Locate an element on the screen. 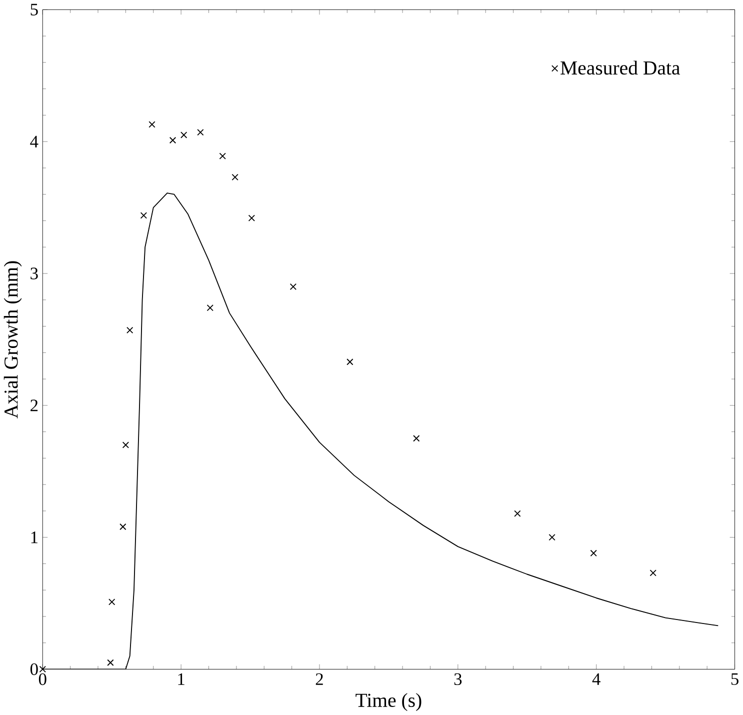 The image size is (743, 715). x-tick-label: 3 is located at coordinates (458, 679).